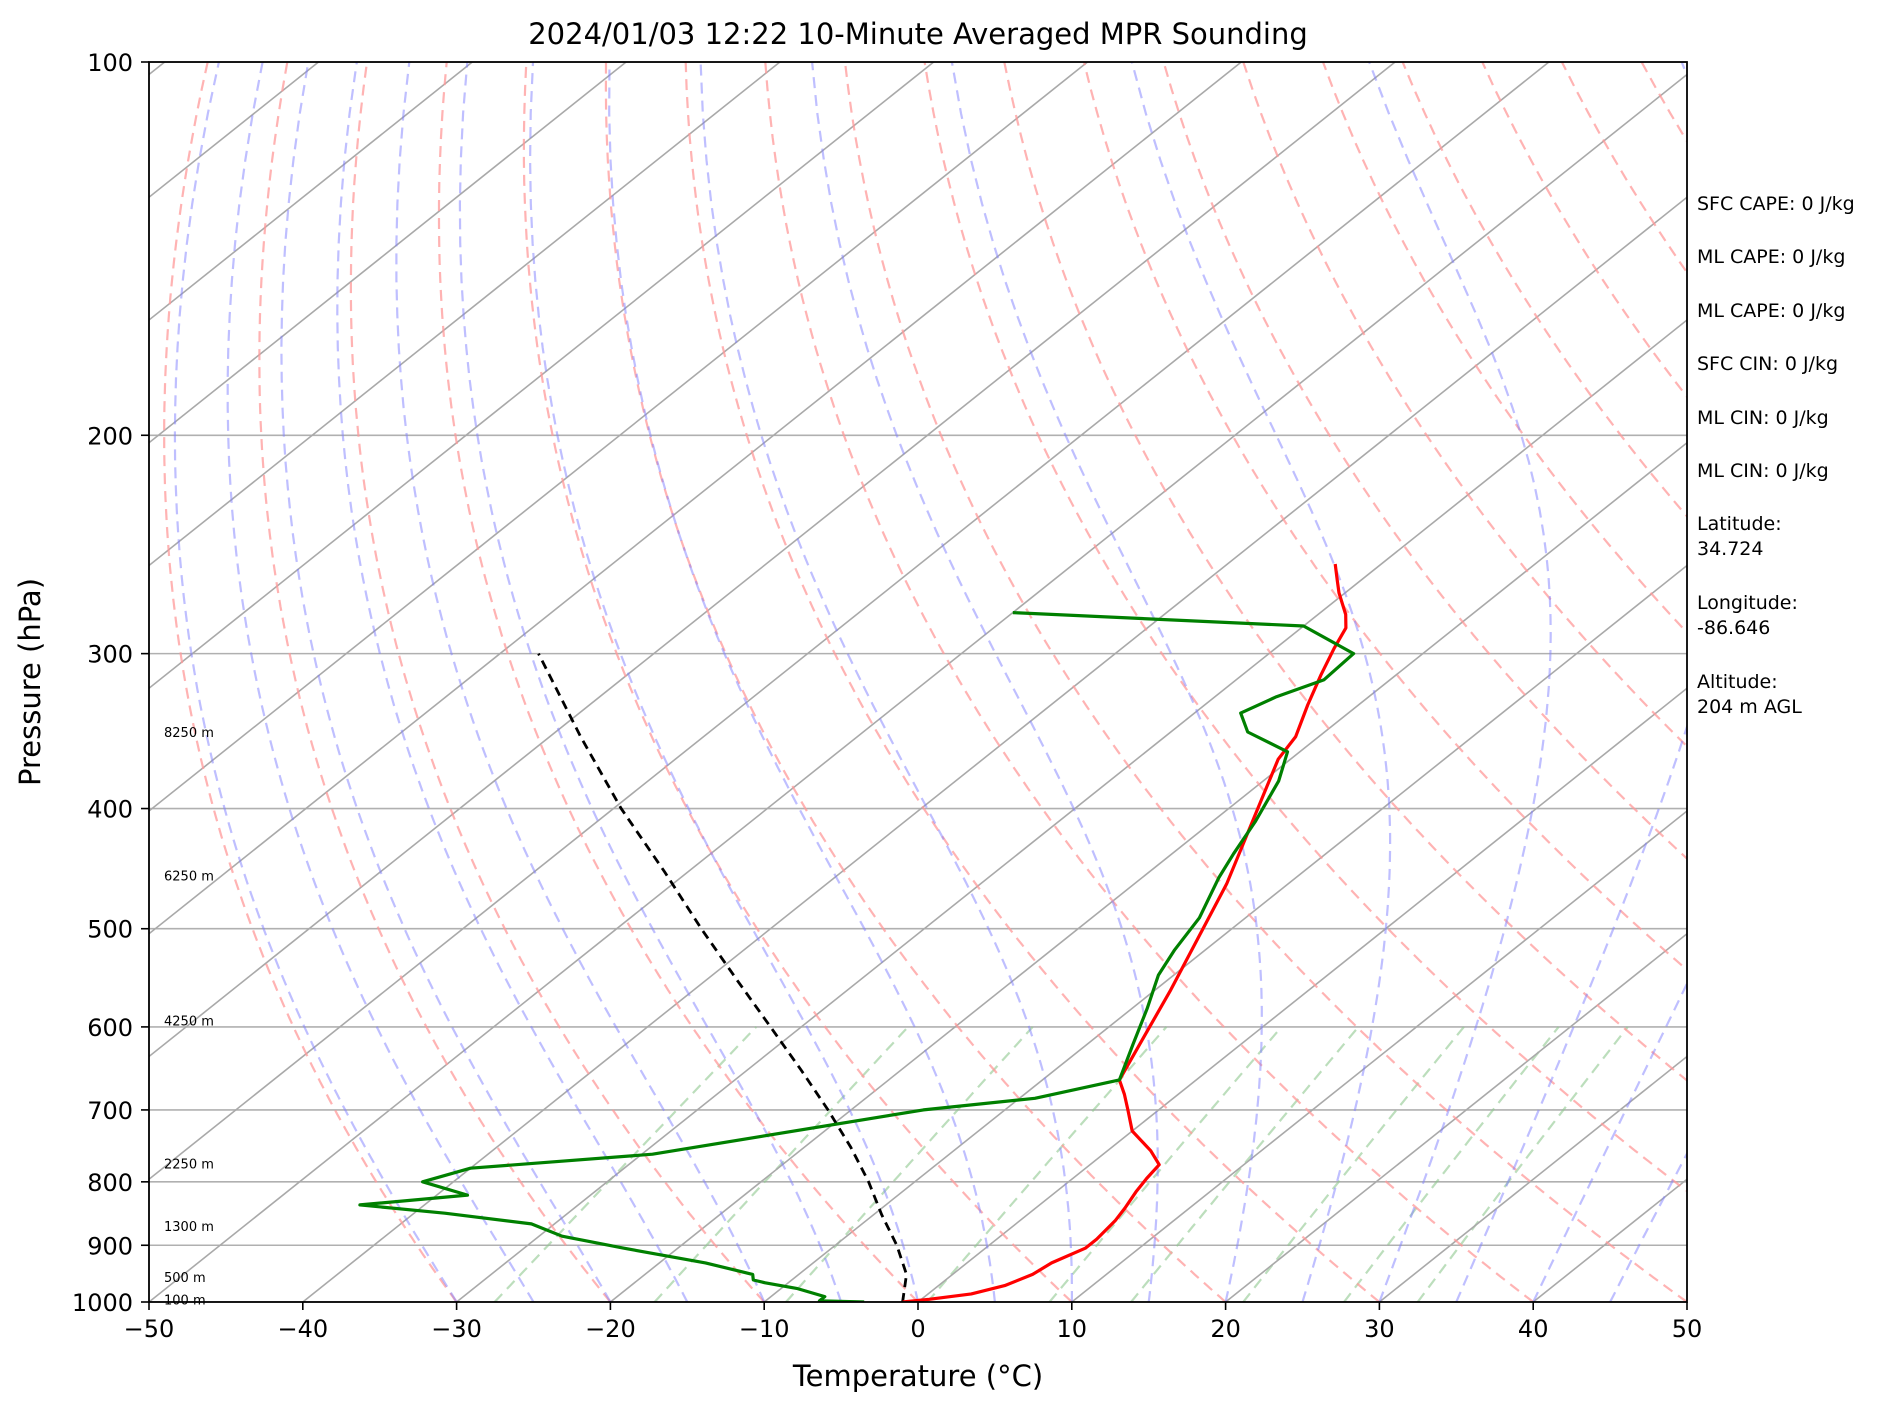 The height and width of the screenshot is (1406, 1893). What do you see at coordinates (1737, 682) in the screenshot?
I see `info-line: Altitude:` at bounding box center [1737, 682].